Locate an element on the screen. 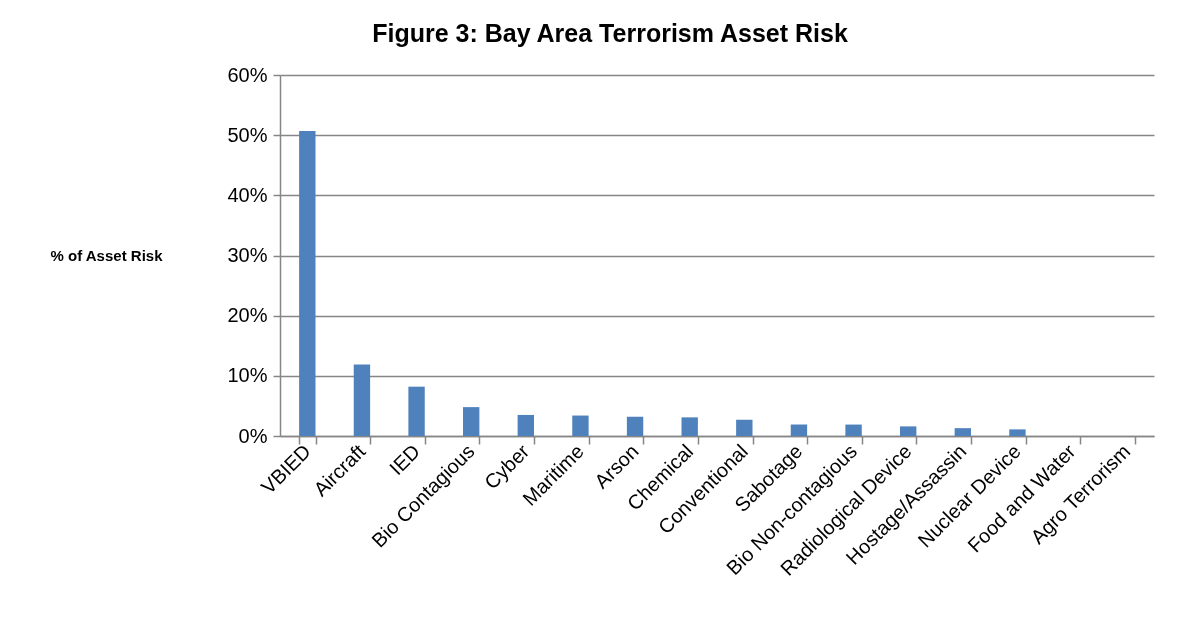 The image size is (1179, 640). y-tick-label: 10% is located at coordinates (247, 375).